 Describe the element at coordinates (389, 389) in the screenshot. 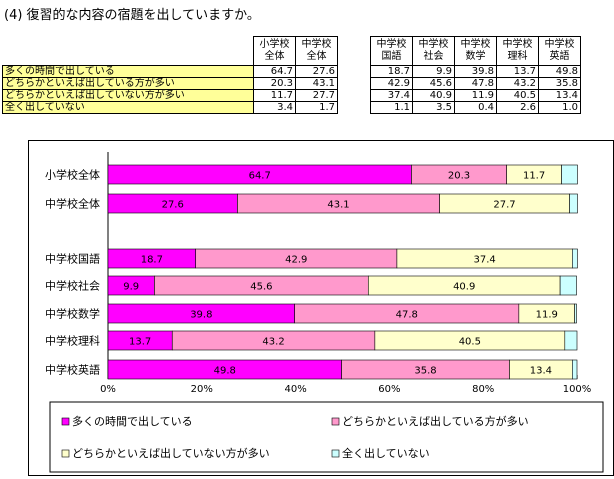

I see `x-tick-label: 60%` at that location.